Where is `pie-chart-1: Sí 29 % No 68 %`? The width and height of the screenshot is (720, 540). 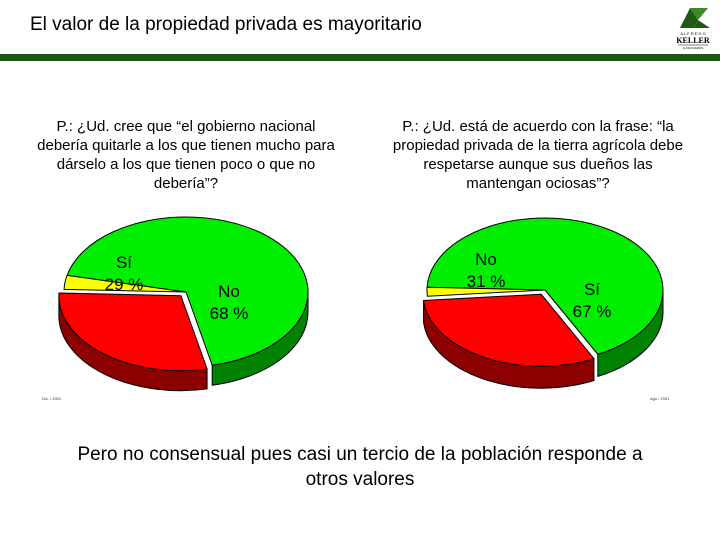 pie-chart-1: Sí 29 % No 68 % is located at coordinates (183, 304).